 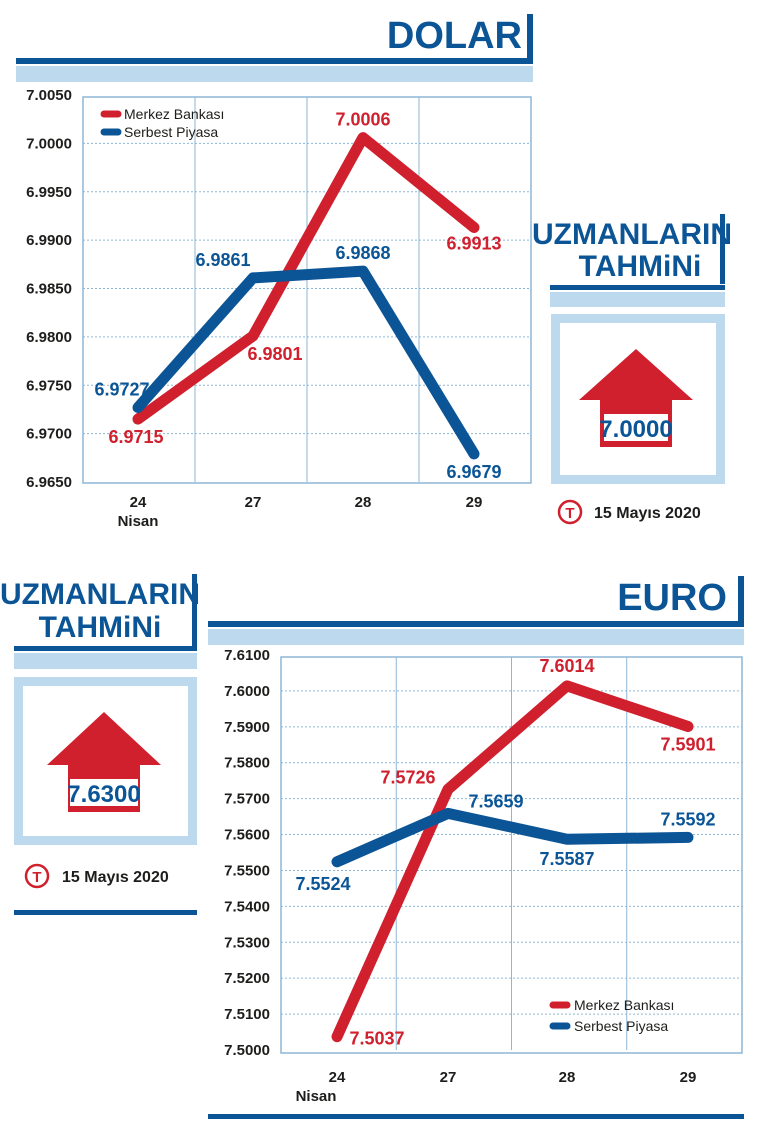 What do you see at coordinates (247, 655) in the screenshot?
I see `y-tick-label: 7.6100` at bounding box center [247, 655].